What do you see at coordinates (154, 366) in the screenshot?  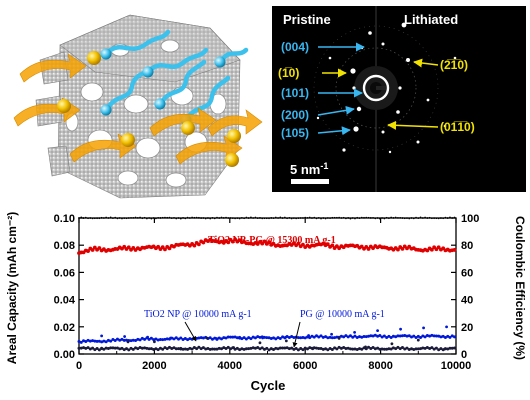 I see `x-tick-label: 2000` at bounding box center [154, 366].